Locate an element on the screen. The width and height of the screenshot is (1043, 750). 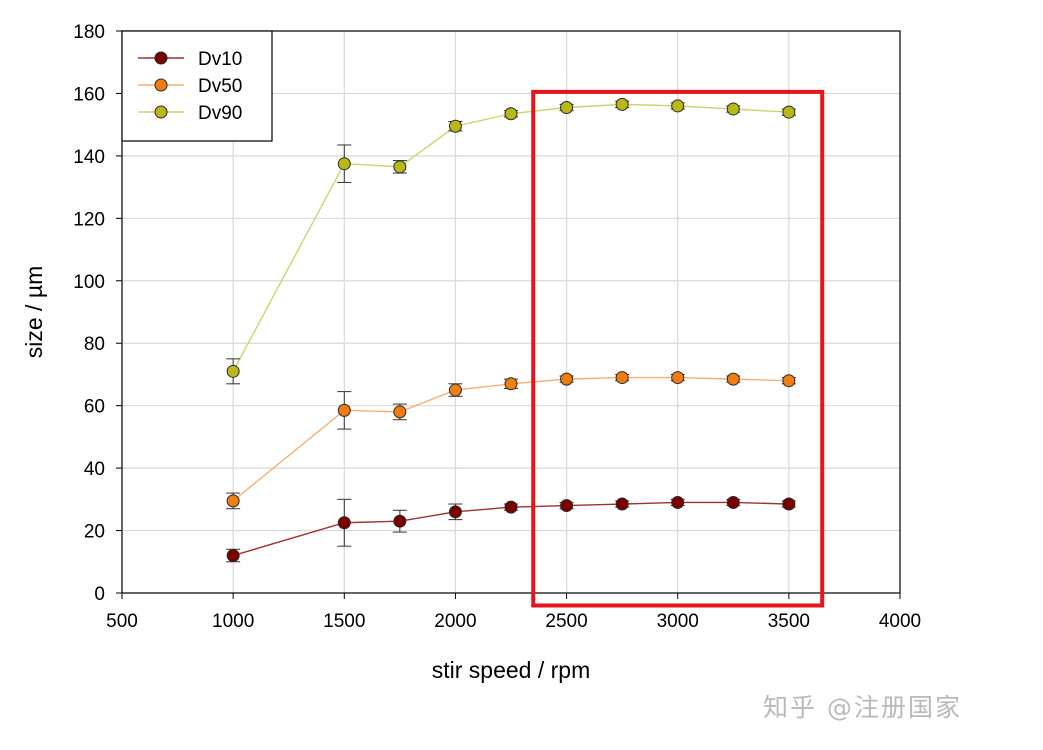
y-tick-label: 100 is located at coordinates (89, 282).